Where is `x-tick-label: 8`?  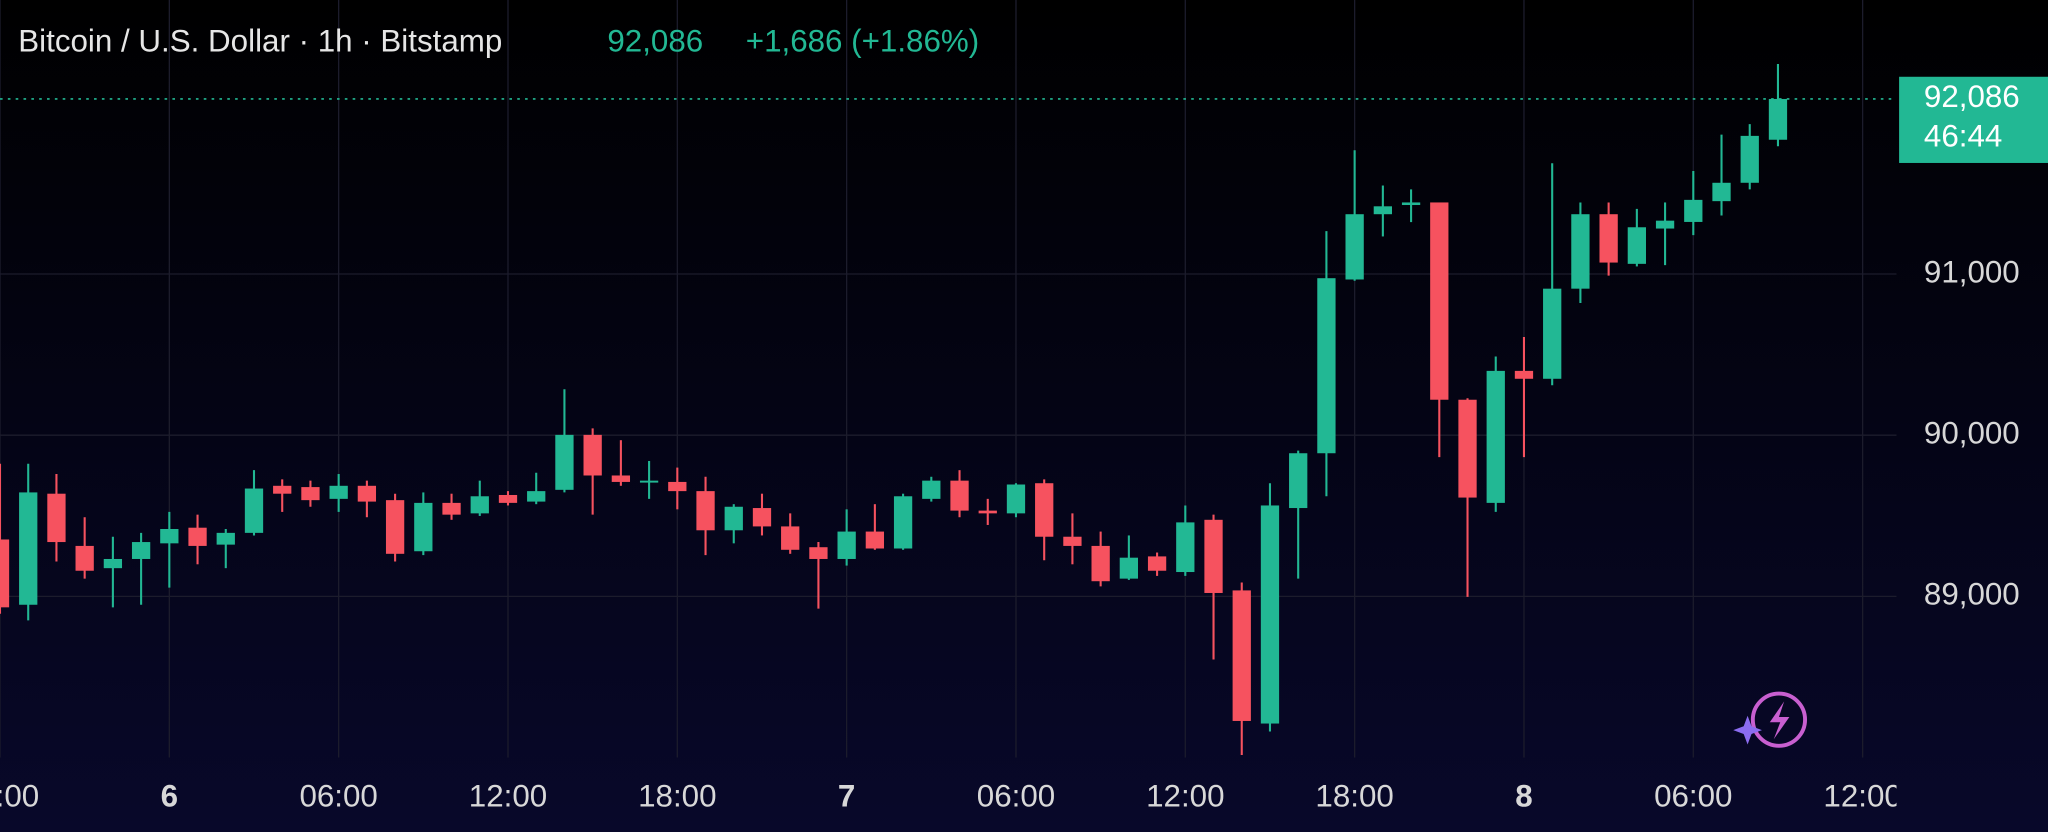 x-tick-label: 8 is located at coordinates (1523, 795).